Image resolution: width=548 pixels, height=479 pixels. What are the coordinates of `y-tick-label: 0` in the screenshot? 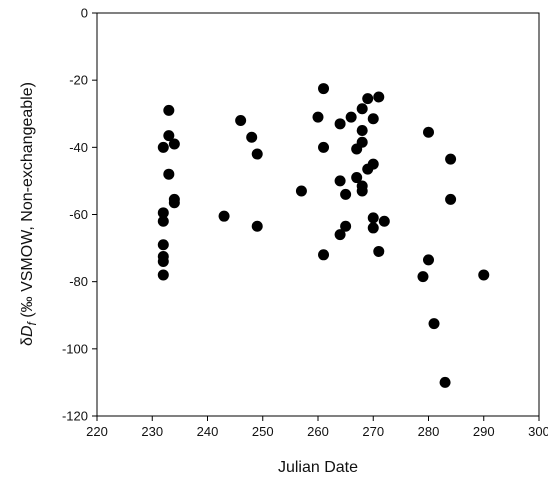 It's located at (84, 13).